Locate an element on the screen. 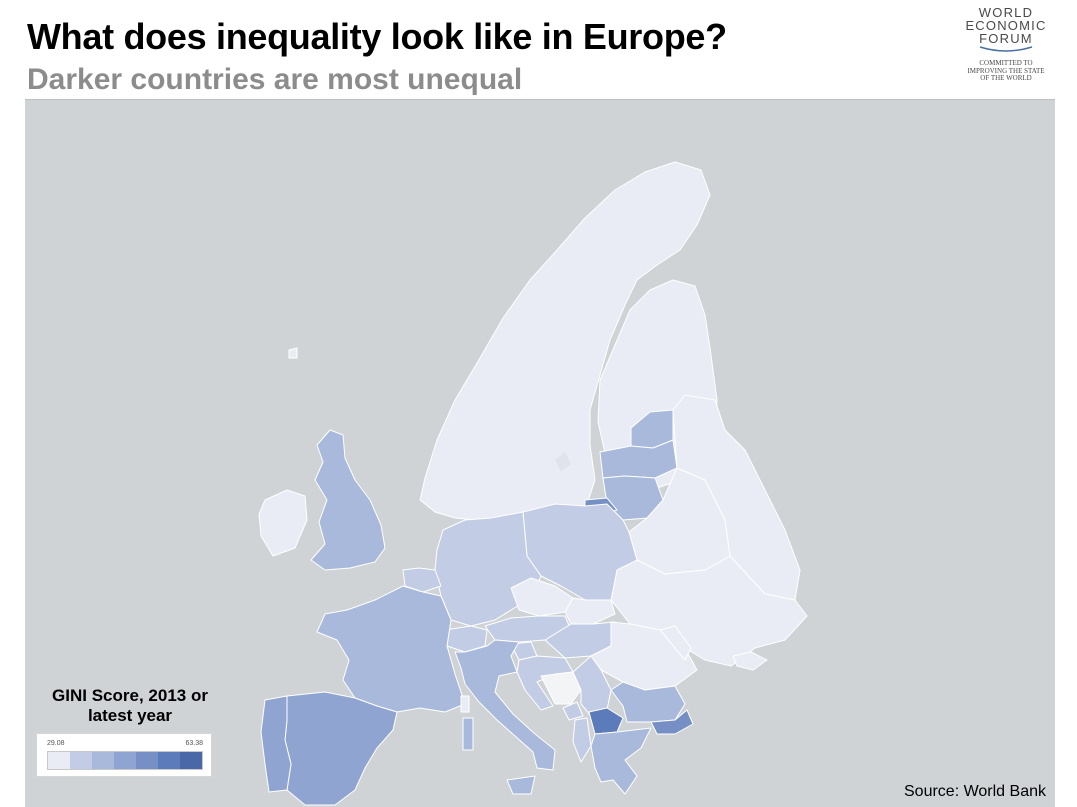 The image size is (1077, 807). country-montenegro is located at coordinates (573, 711).